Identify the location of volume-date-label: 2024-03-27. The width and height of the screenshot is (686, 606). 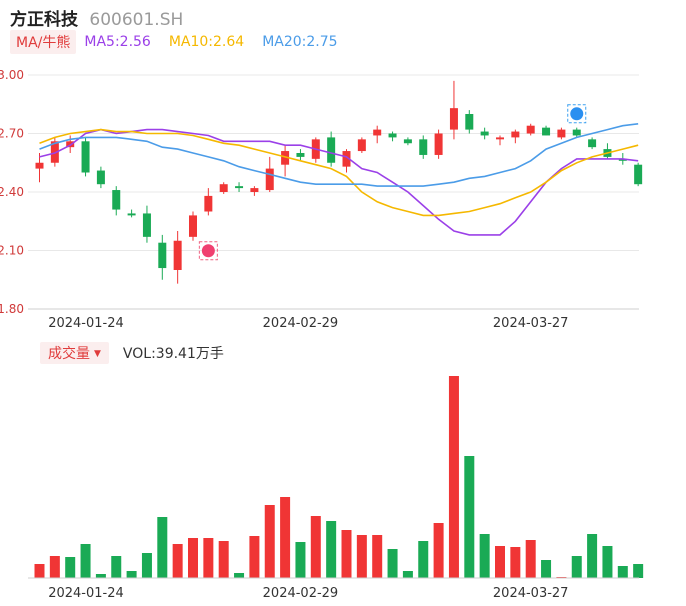
(531, 593).